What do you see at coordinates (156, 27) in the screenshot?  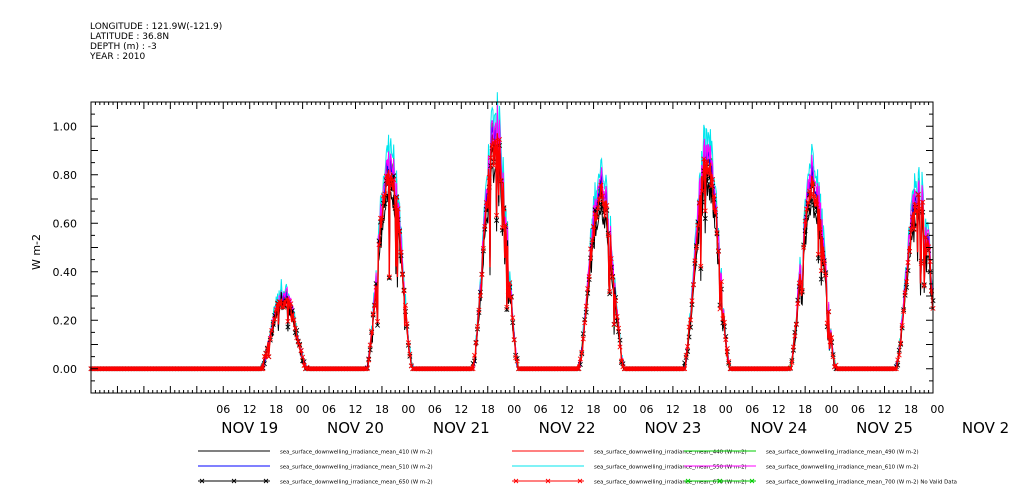 I see `longitude-label: LONGITUDE : 121.9W(-121.9)` at bounding box center [156, 27].